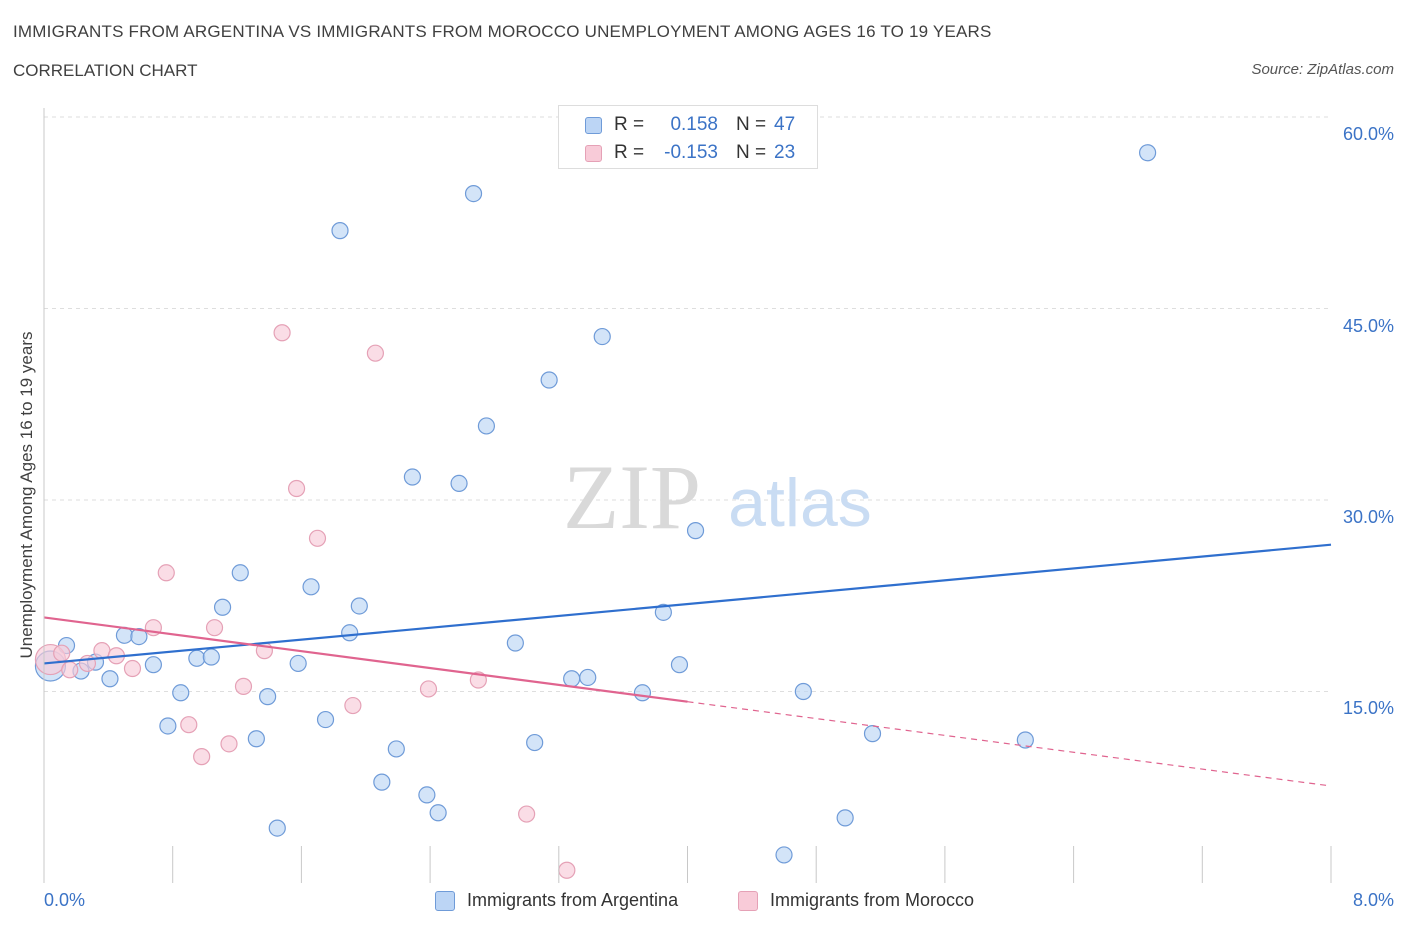  What do you see at coordinates (785, 124) in the screenshot?
I see `n-value: 47` at bounding box center [785, 124].